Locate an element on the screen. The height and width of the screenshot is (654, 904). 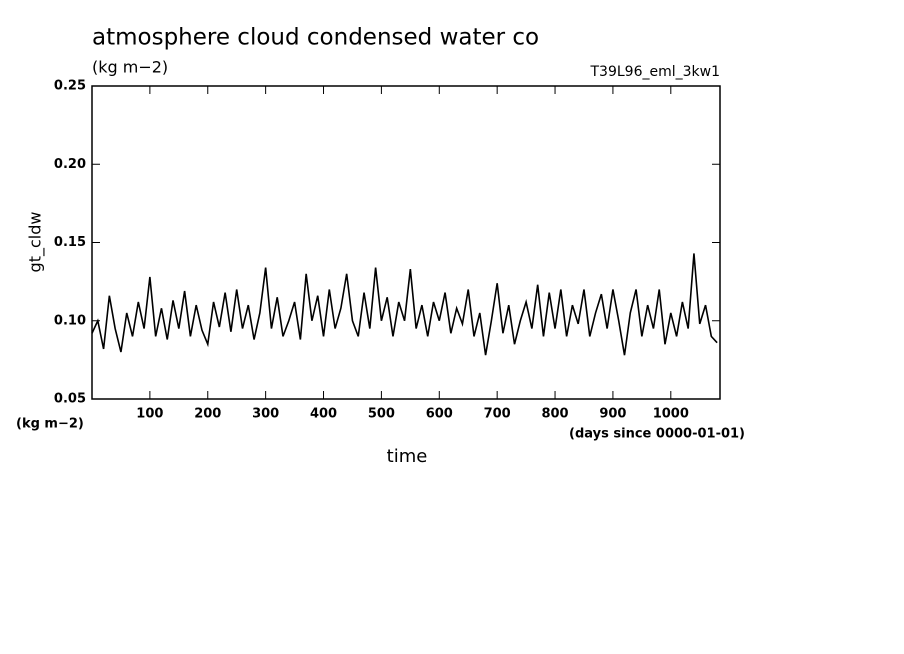
y-tick-label: 0.05 is located at coordinates (70, 399).